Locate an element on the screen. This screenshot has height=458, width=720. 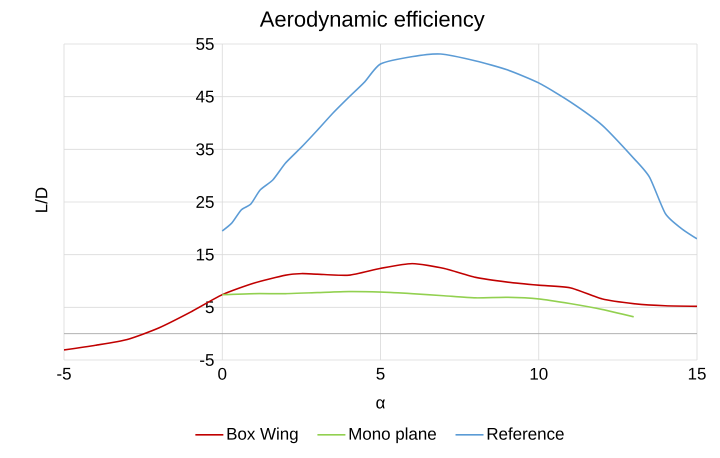
x-tick-label: 15 is located at coordinates (697, 374).